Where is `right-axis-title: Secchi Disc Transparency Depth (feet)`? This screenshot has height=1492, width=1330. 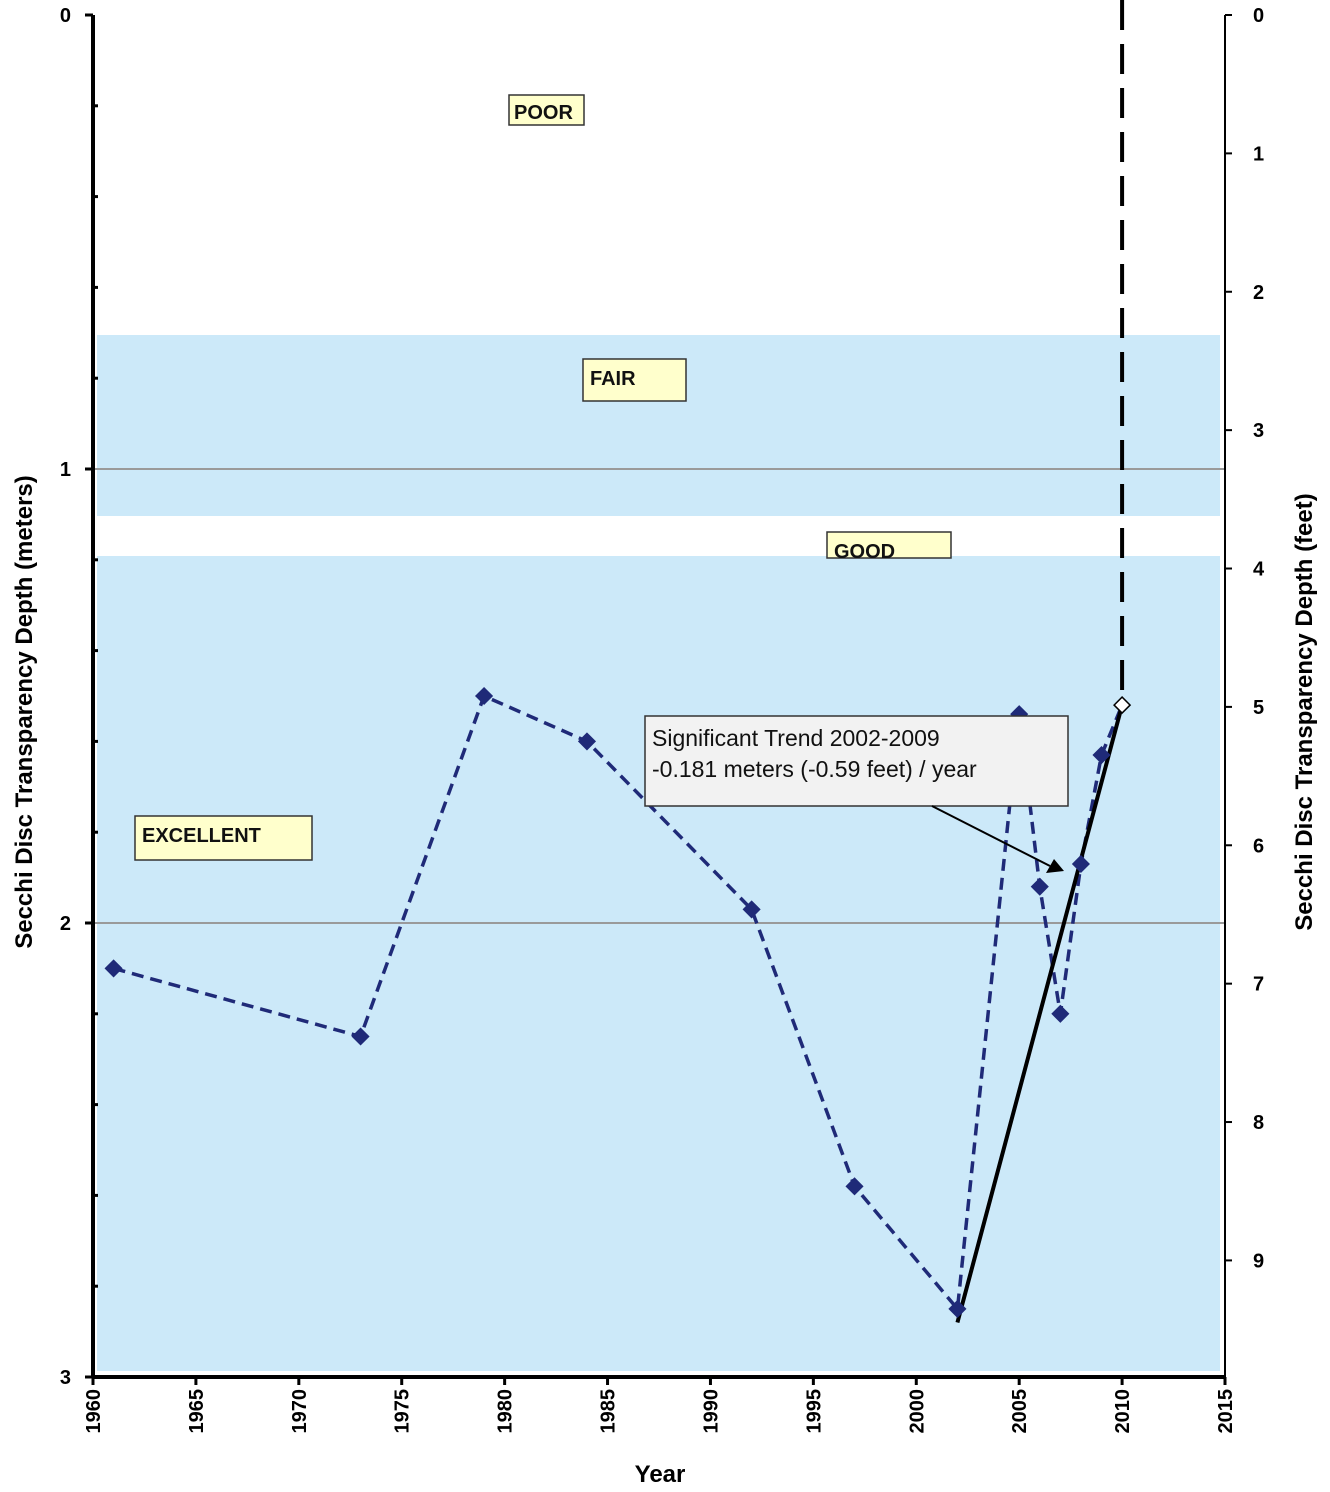
right-axis-title: Secchi Disc Transparency Depth (feet) is located at coordinates (1304, 711).